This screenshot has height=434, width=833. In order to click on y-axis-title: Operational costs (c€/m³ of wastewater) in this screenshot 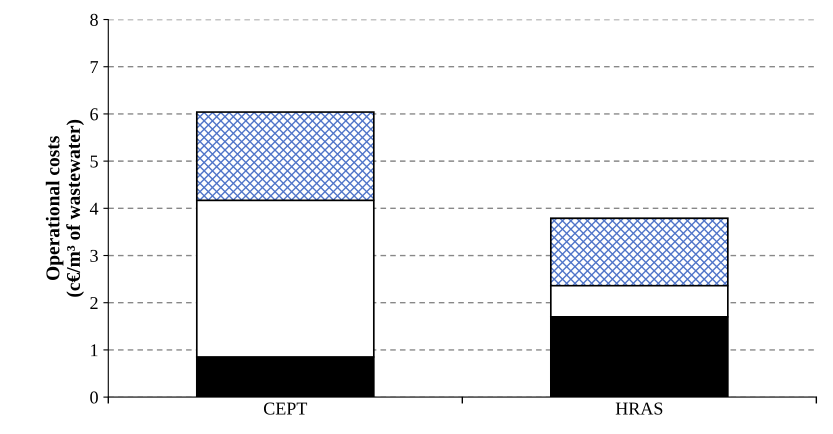, I will do `click(65, 208)`.